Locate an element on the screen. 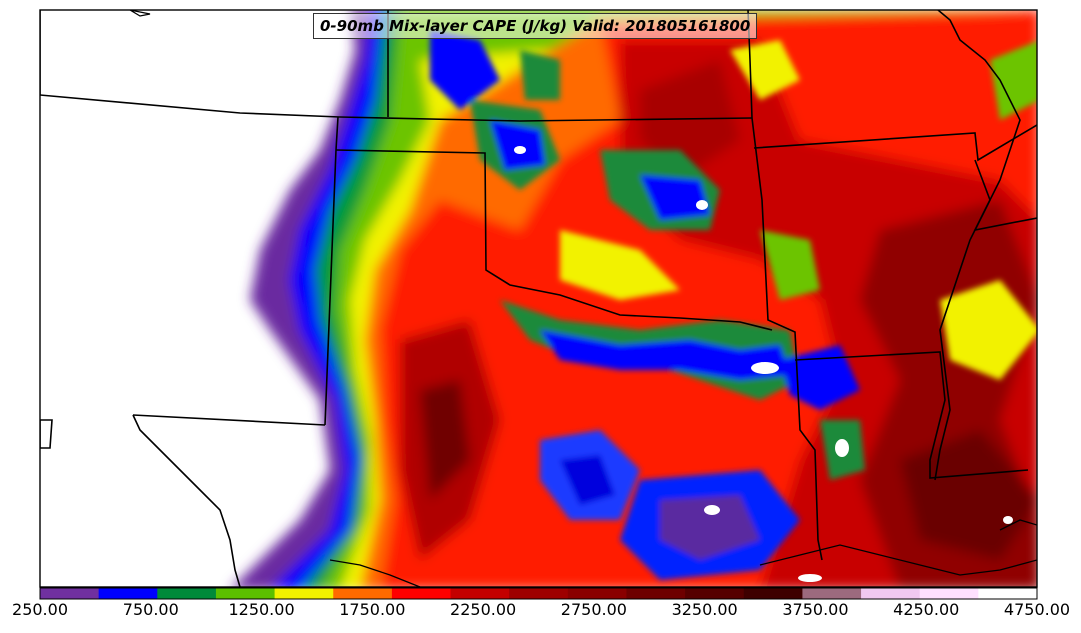  colorbar-tick-label: 4250.00 is located at coordinates (926, 609).